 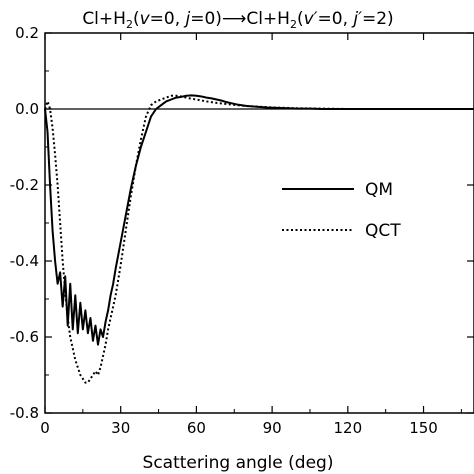 I want to click on y-tick-label: 0.0, so click(x=27, y=109).